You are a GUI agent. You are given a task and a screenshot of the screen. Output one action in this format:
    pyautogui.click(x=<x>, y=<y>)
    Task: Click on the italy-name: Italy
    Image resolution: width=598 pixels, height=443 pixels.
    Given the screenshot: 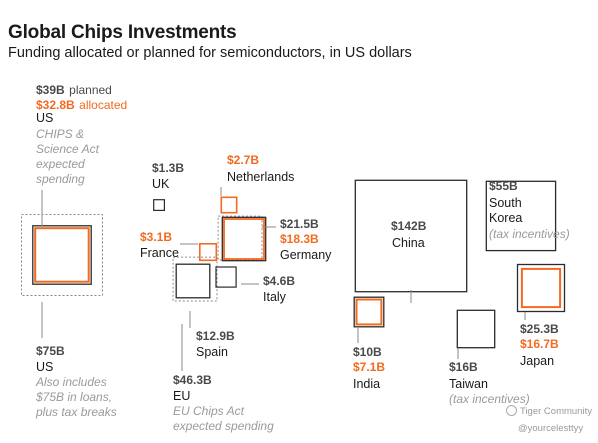 What is the action you would take?
    pyautogui.click(x=274, y=297)
    